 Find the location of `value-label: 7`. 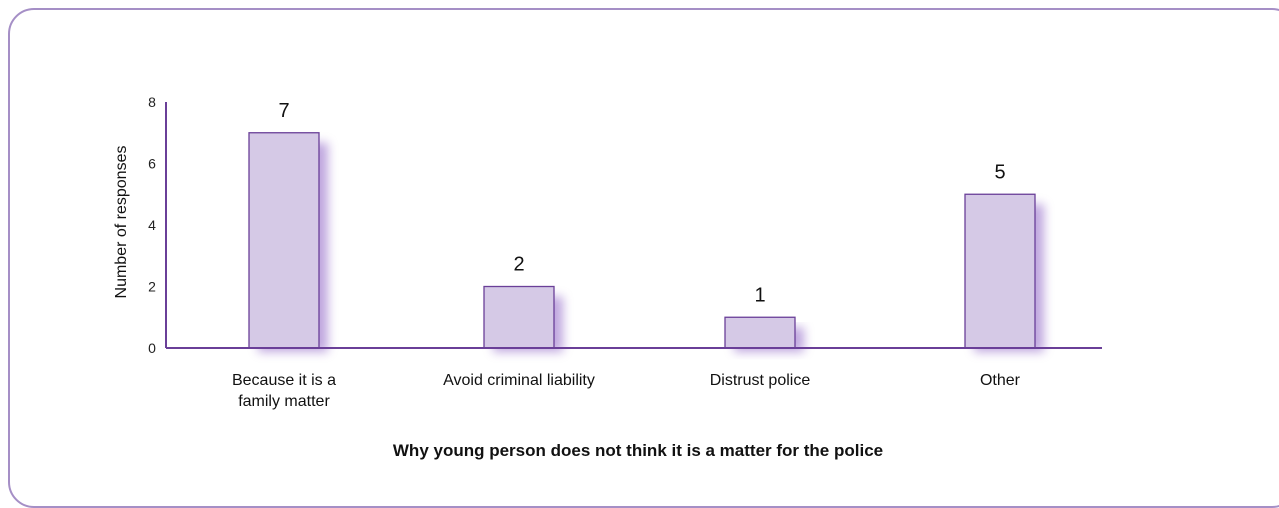

value-label: 7 is located at coordinates (283, 111).